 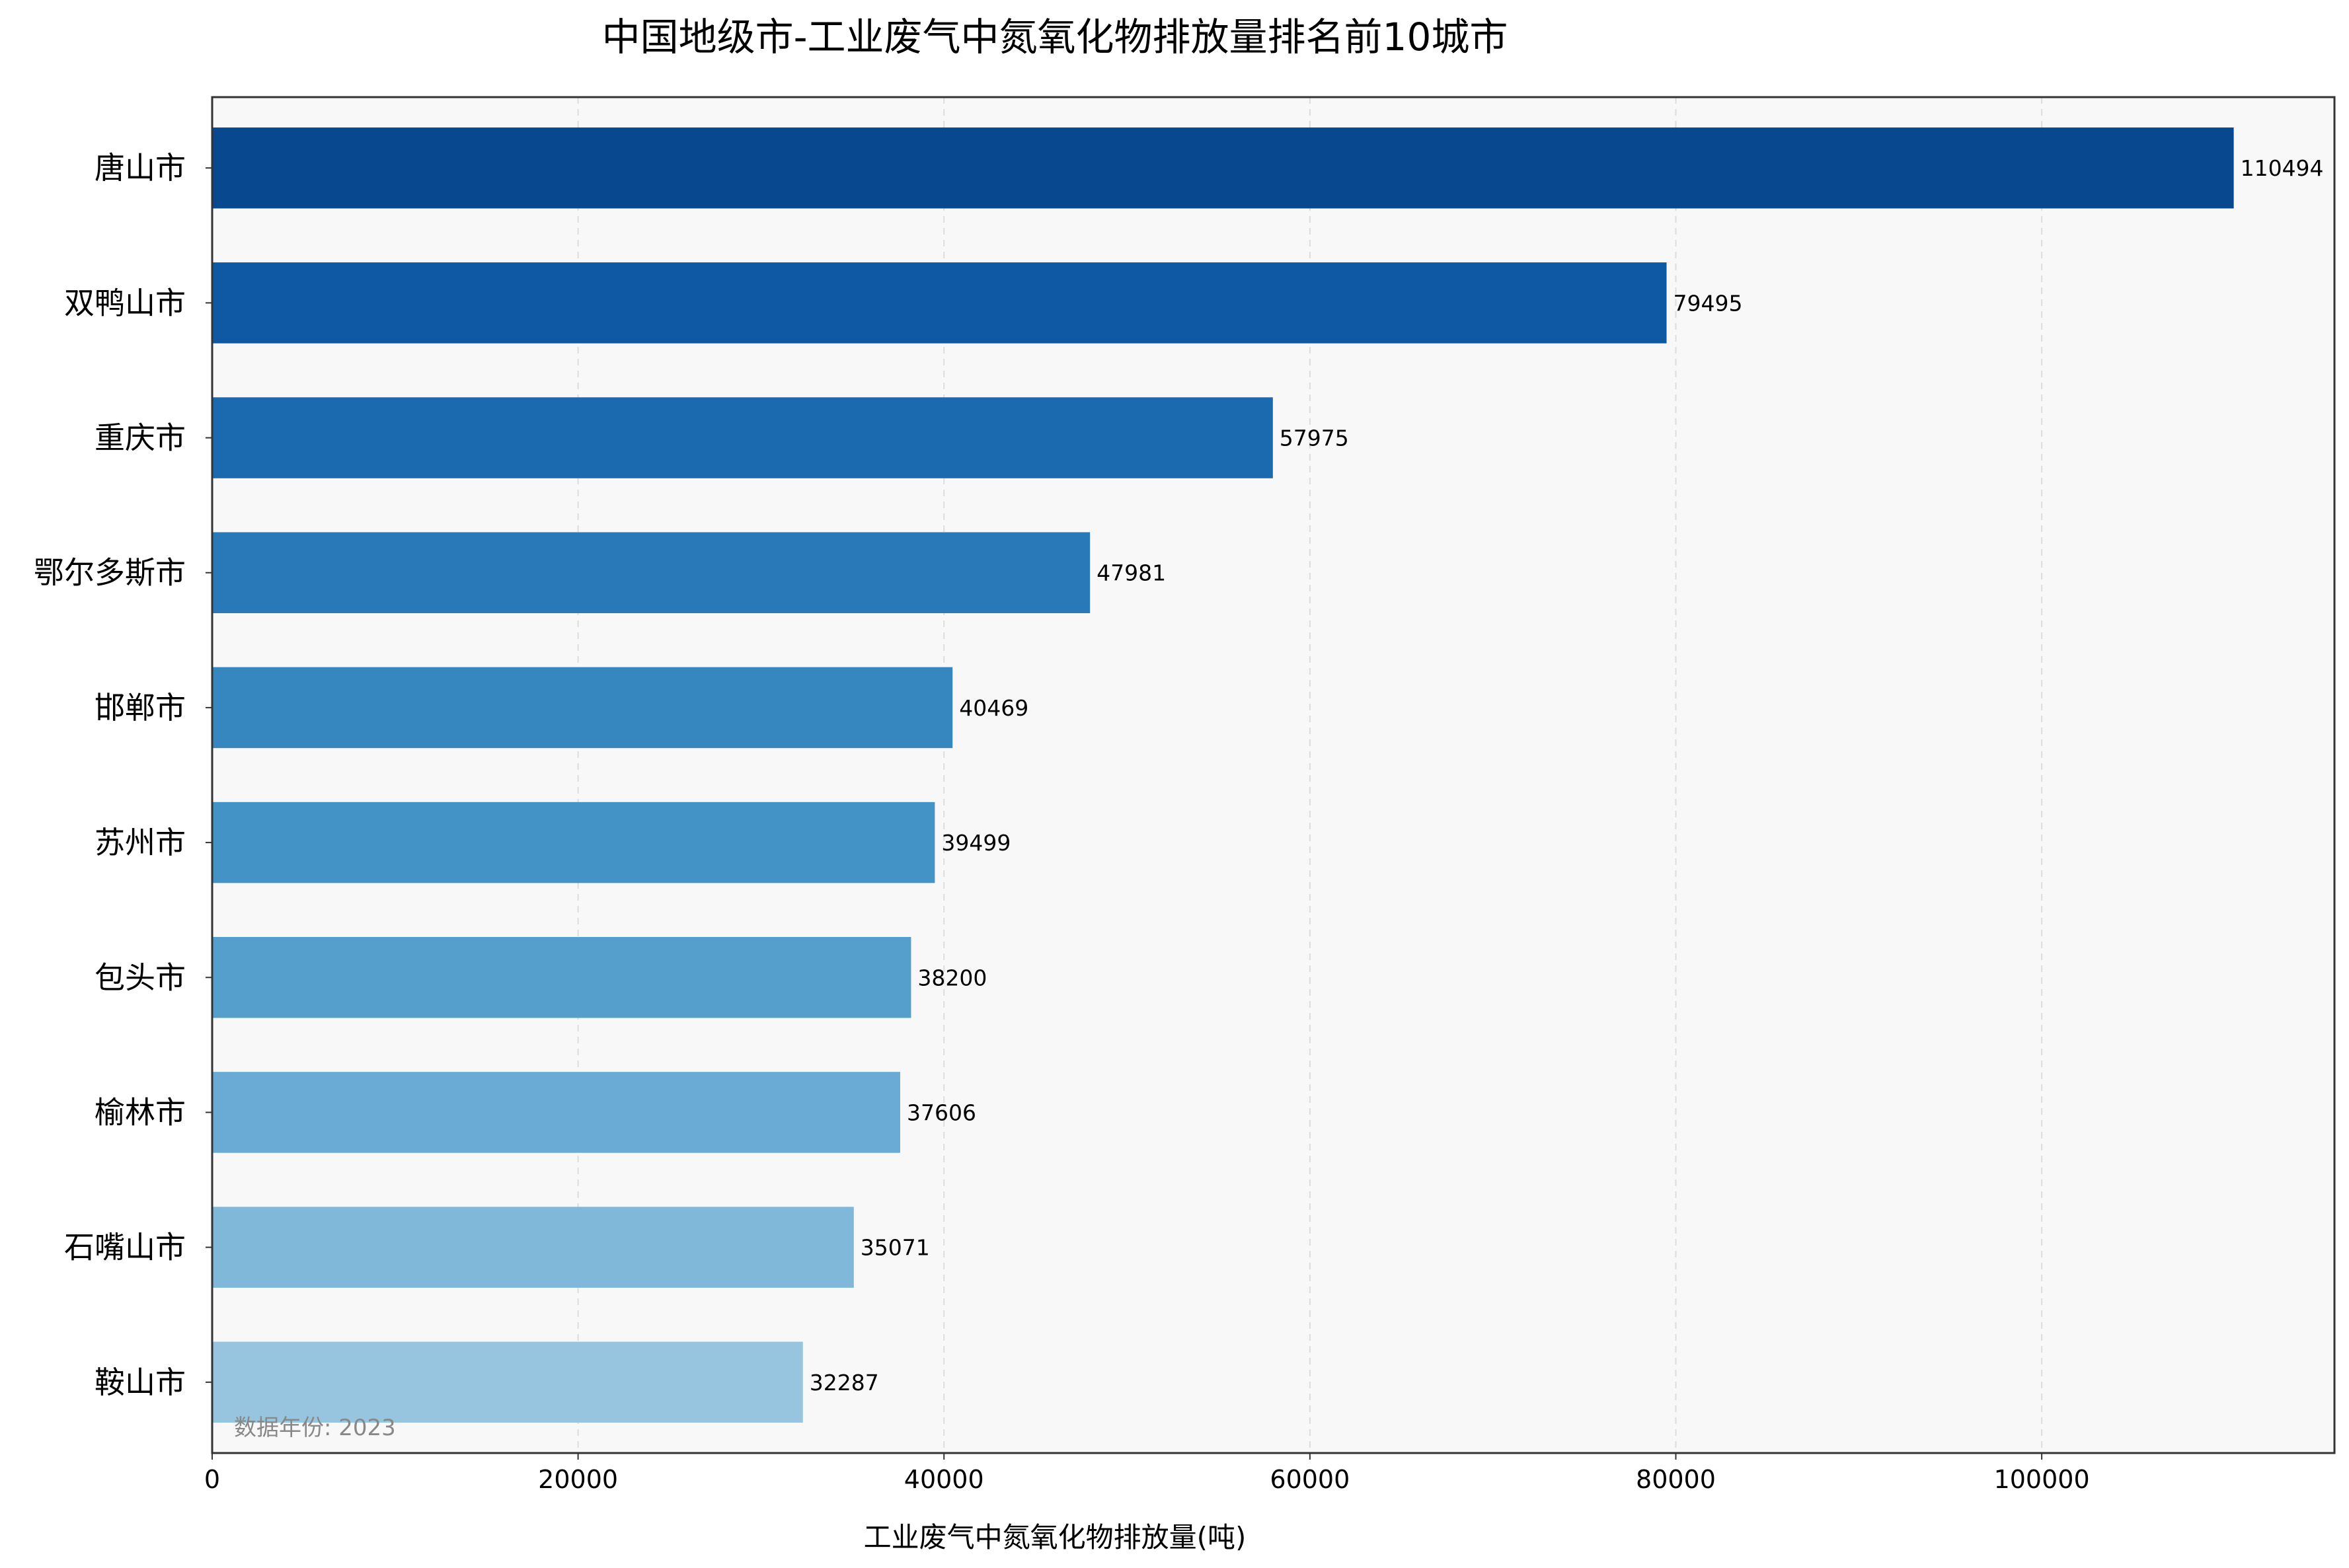 I want to click on data-year-annotation: 数据年份: 2023, so click(x=315, y=1428).